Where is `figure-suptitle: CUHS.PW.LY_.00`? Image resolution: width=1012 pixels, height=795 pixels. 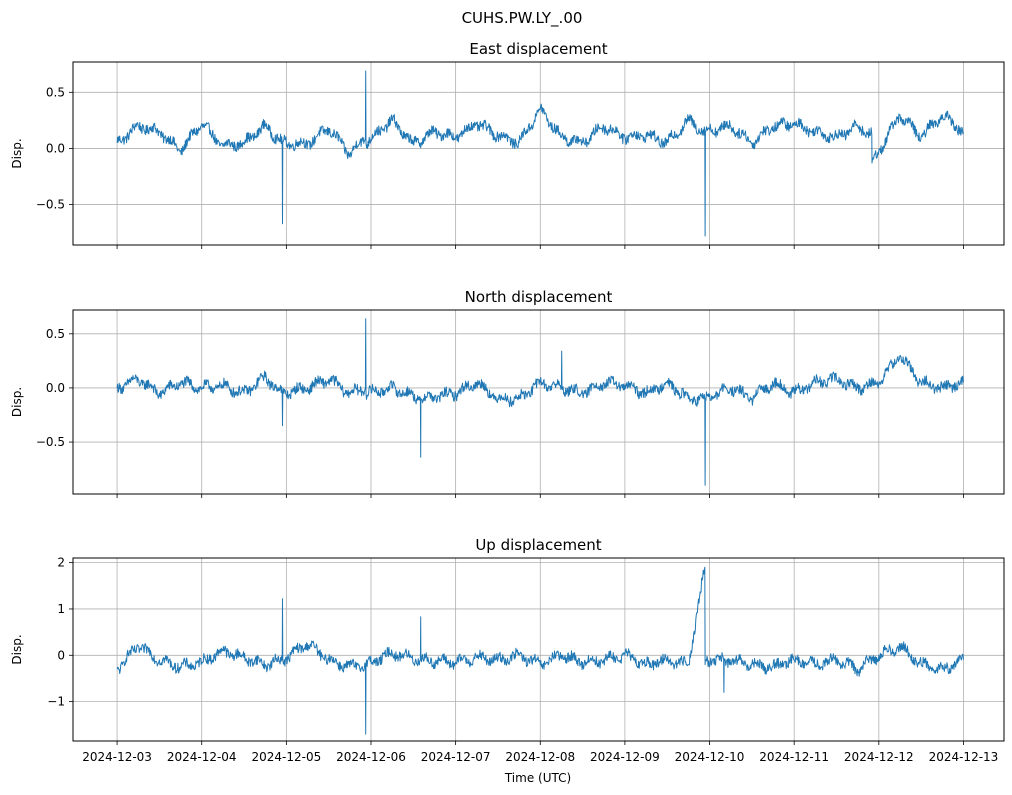
figure-suptitle: CUHS.PW.LY_.00 is located at coordinates (522, 18).